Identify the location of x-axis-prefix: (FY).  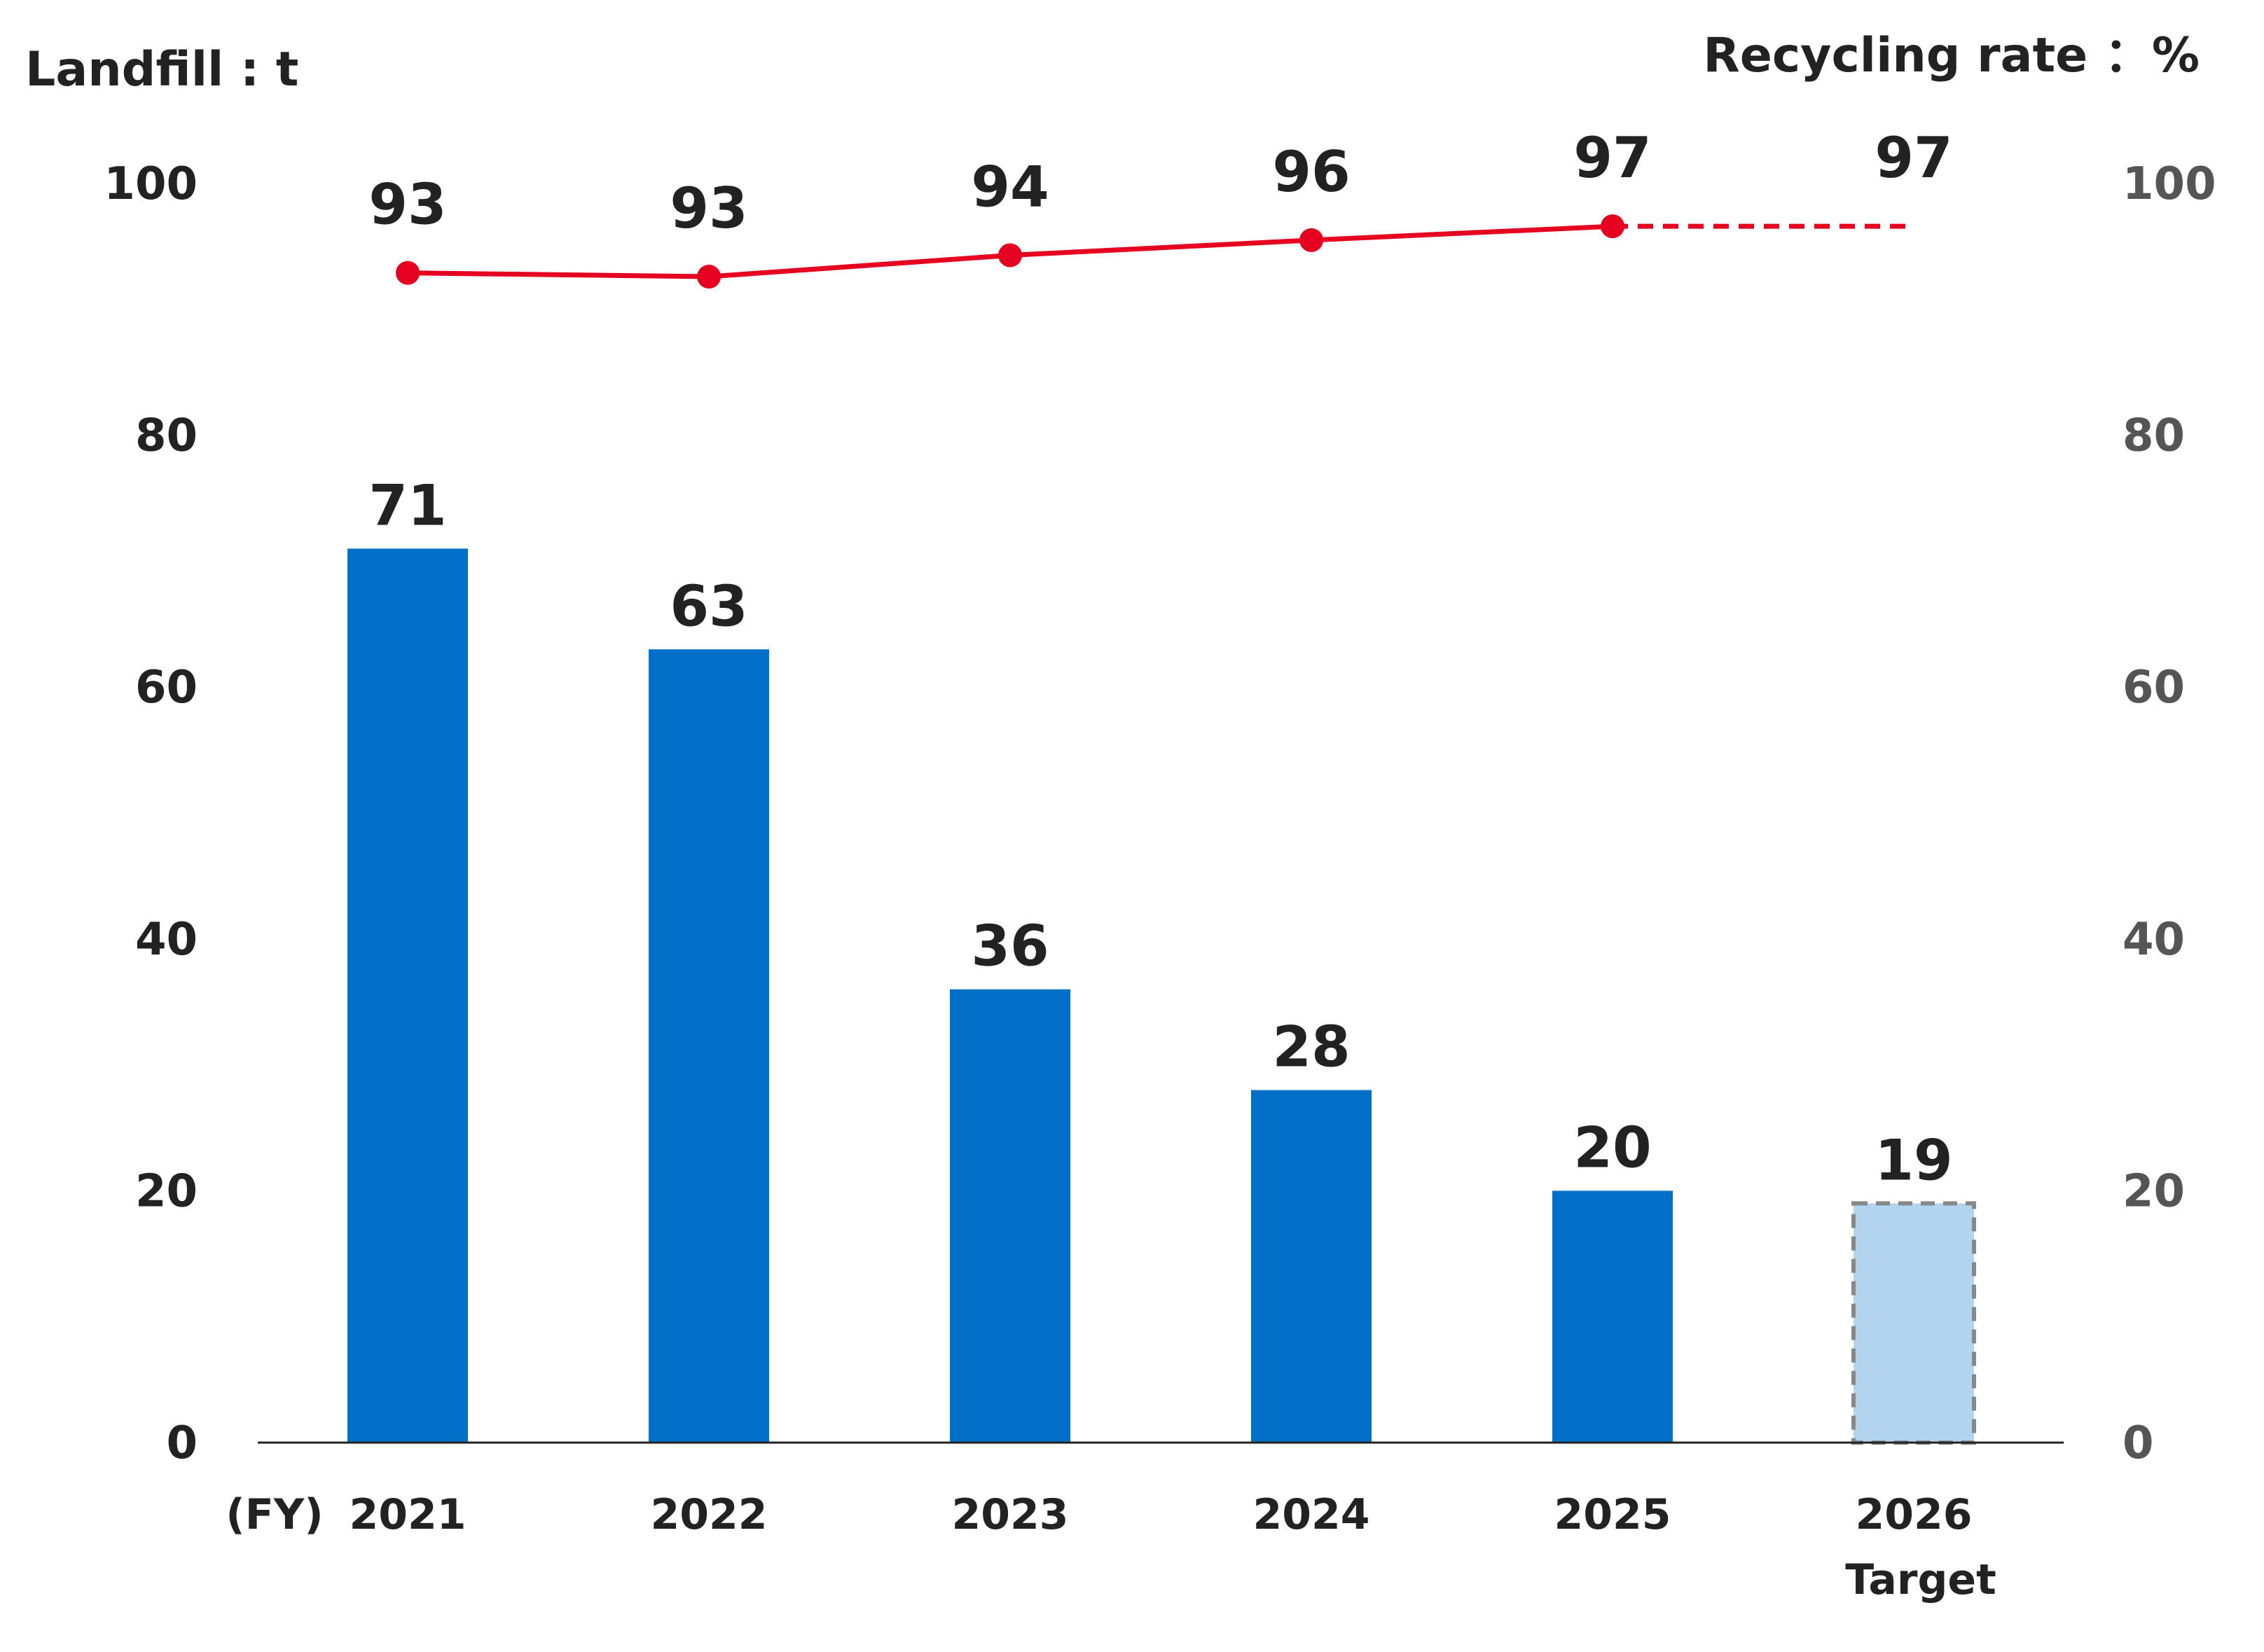
(274, 1514).